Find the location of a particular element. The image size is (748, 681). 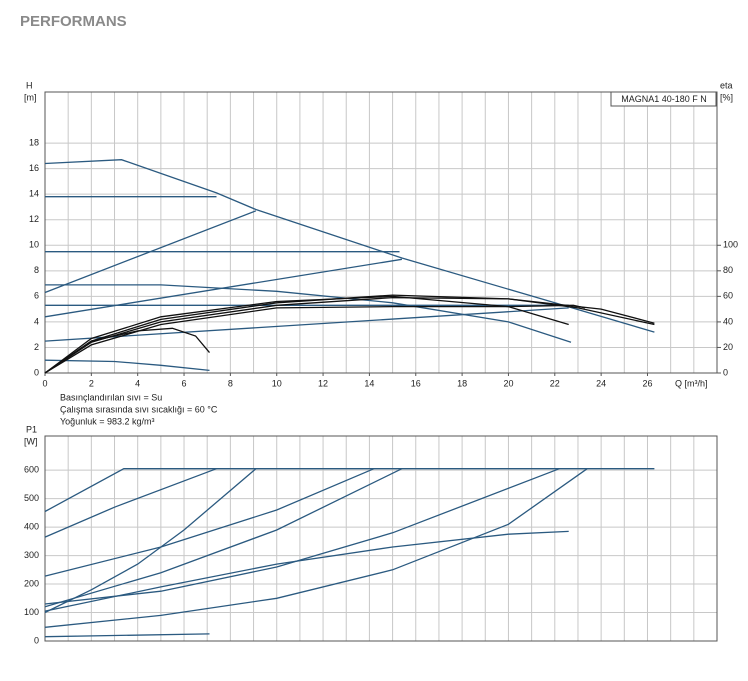

y2-tick-label: 0 is located at coordinates (725, 372).